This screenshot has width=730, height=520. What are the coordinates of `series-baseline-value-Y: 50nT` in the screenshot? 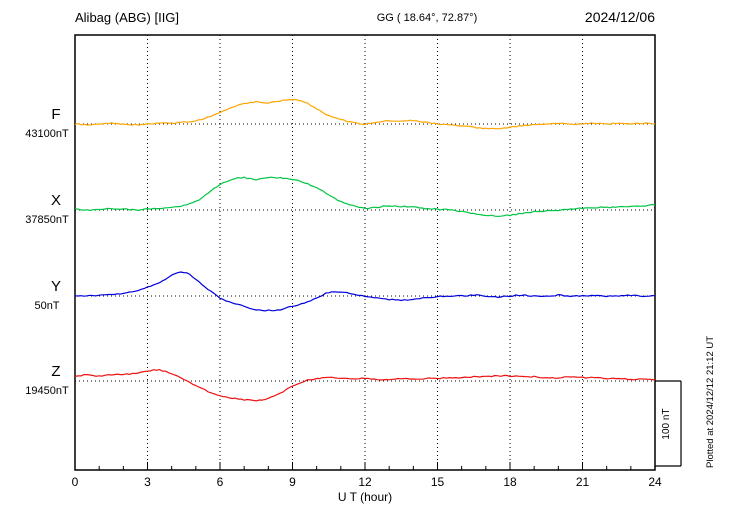 It's located at (46, 306).